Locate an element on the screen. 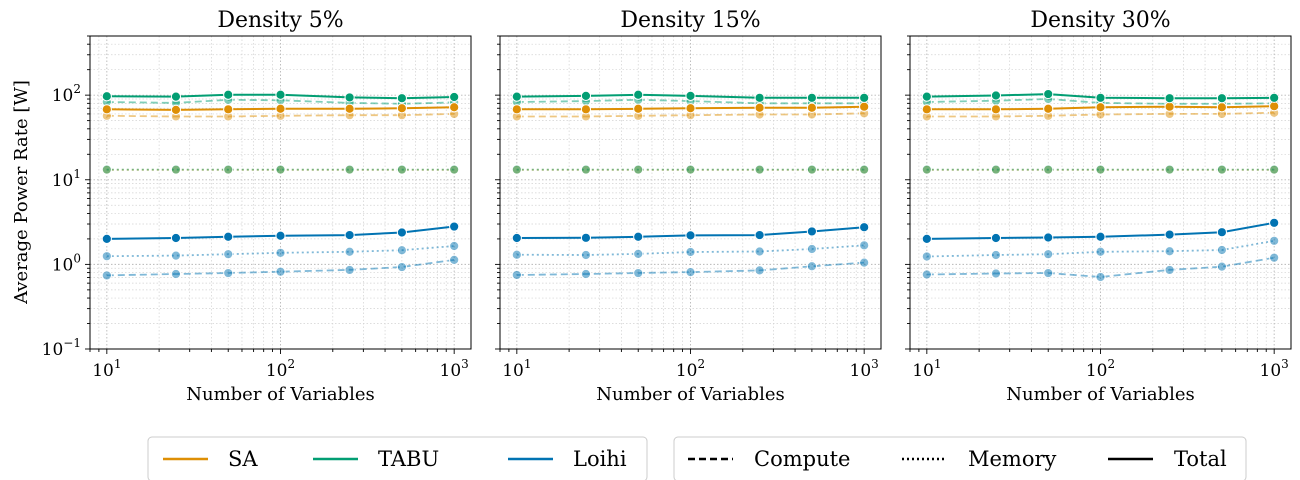  series-tabu-total is located at coordinates (690, 96).